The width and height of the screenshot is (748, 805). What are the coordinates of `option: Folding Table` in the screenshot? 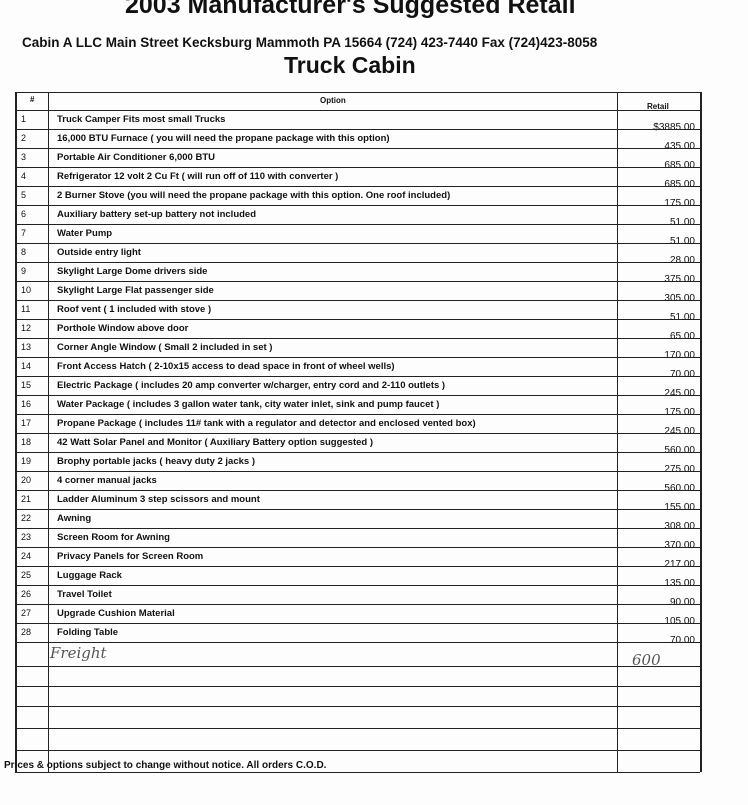 It's located at (88, 632).